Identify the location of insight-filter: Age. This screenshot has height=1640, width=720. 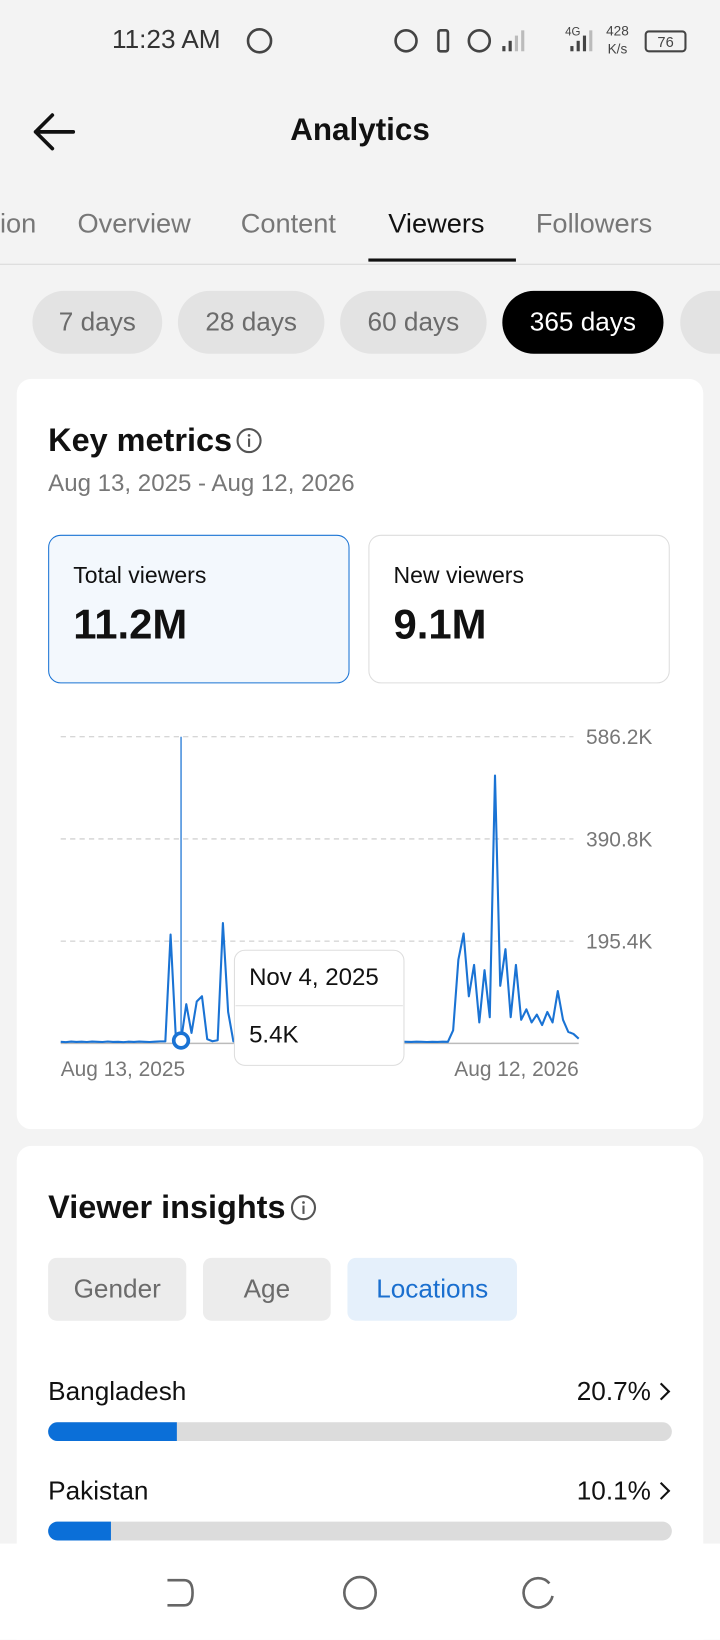
(267, 1289).